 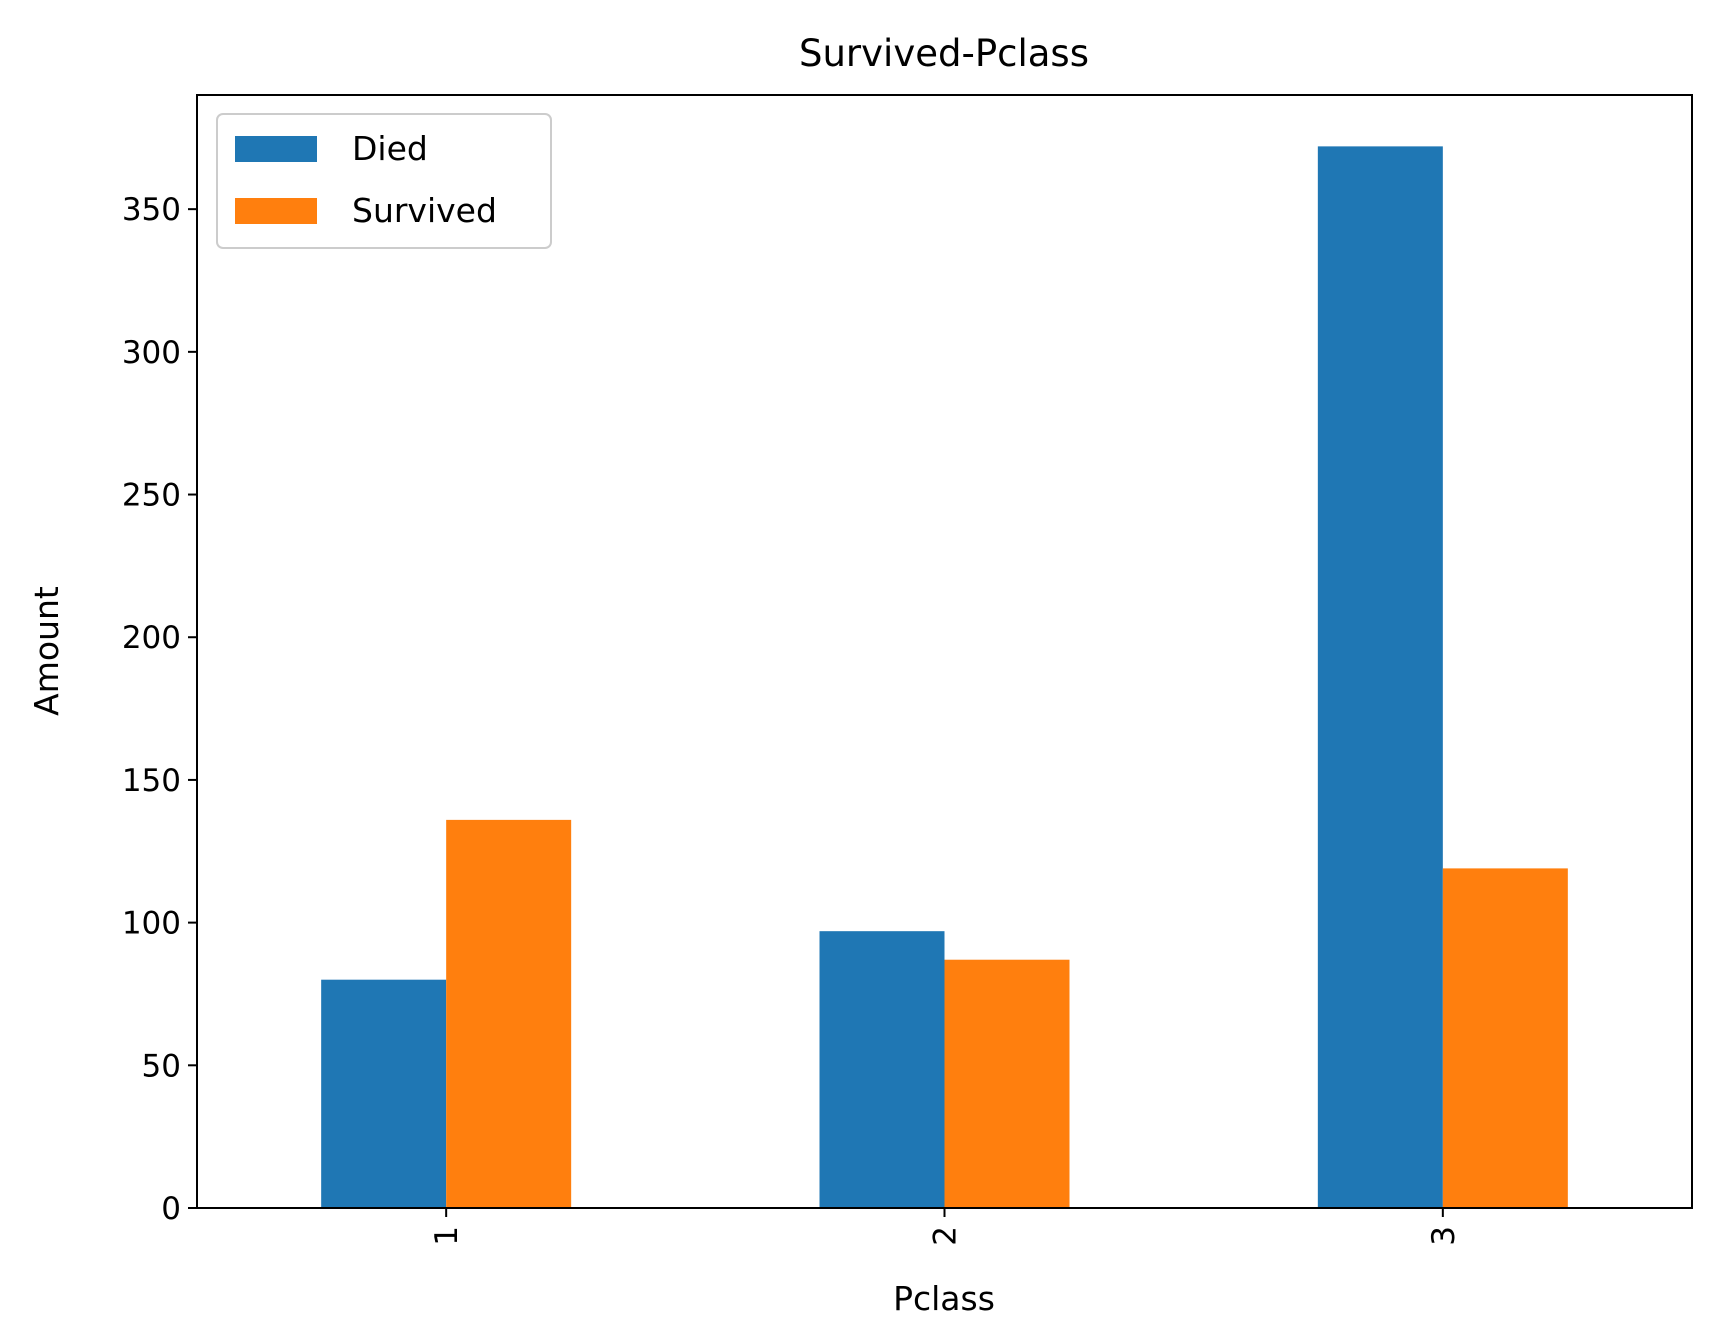 What do you see at coordinates (151, 781) in the screenshot?
I see `y-tick-label-150: 150` at bounding box center [151, 781].